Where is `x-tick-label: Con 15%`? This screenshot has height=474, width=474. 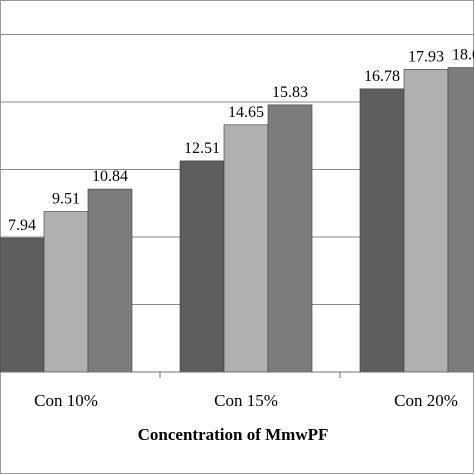 x-tick-label: Con 15% is located at coordinates (246, 400).